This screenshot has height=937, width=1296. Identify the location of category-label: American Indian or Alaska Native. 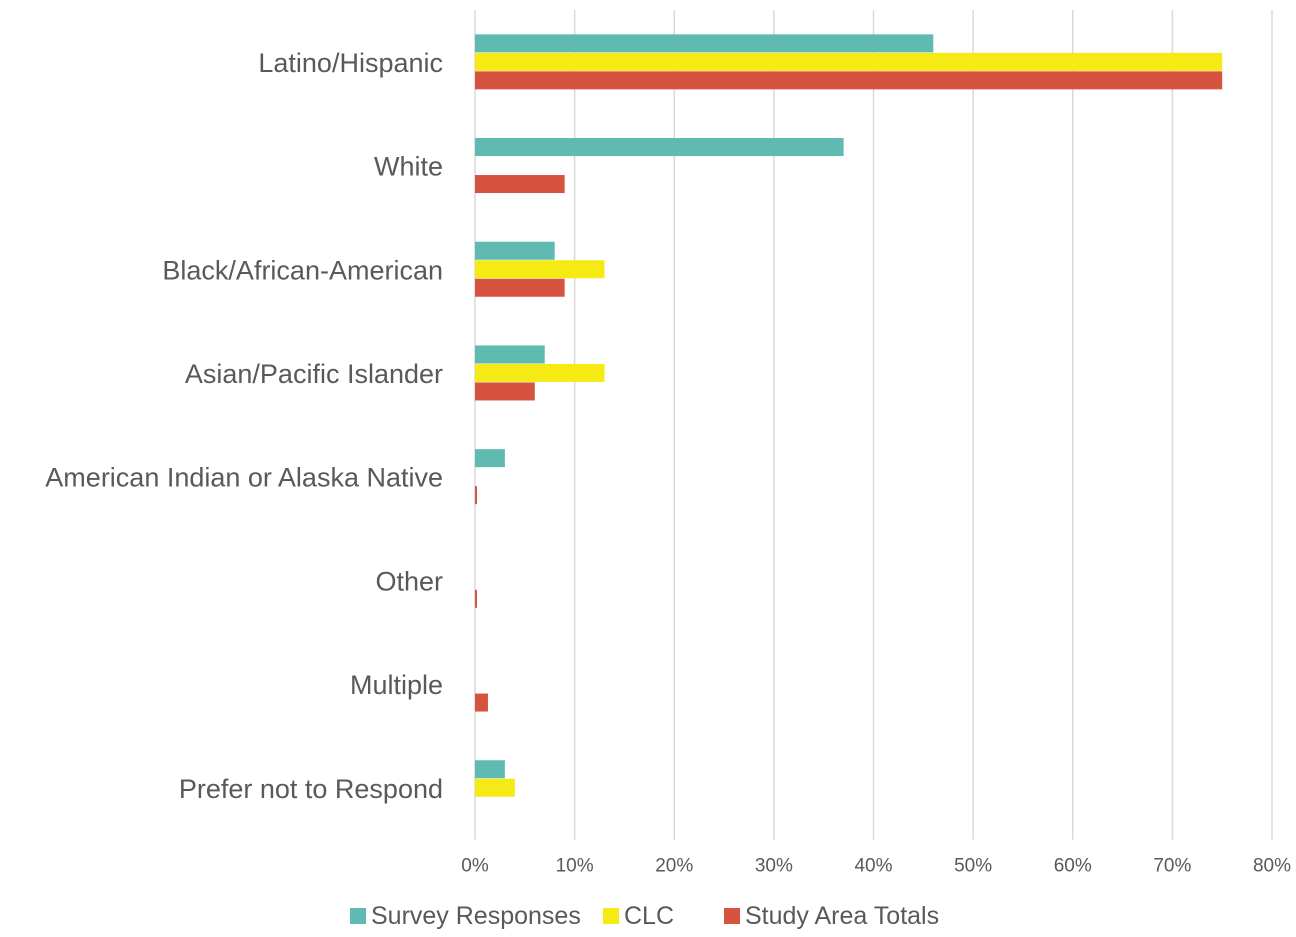
(244, 478).